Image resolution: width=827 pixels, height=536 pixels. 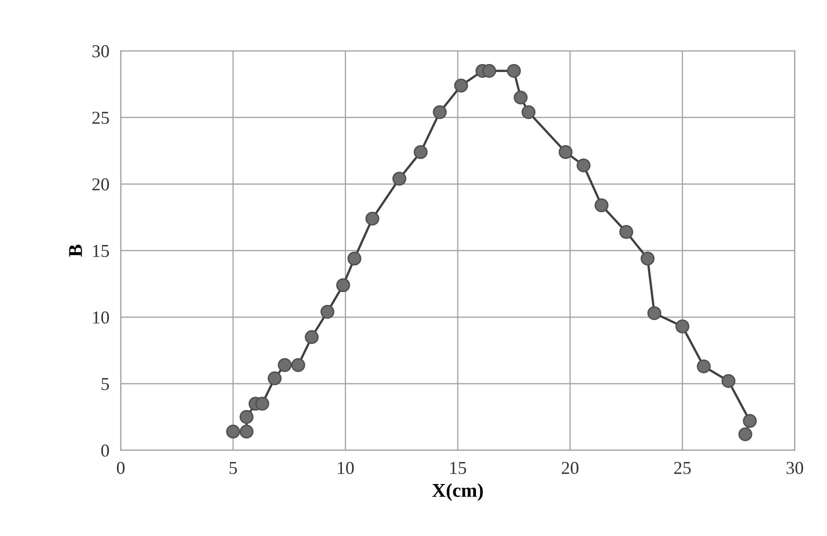 What do you see at coordinates (120, 468) in the screenshot?
I see `x-tick-label: 0` at bounding box center [120, 468].